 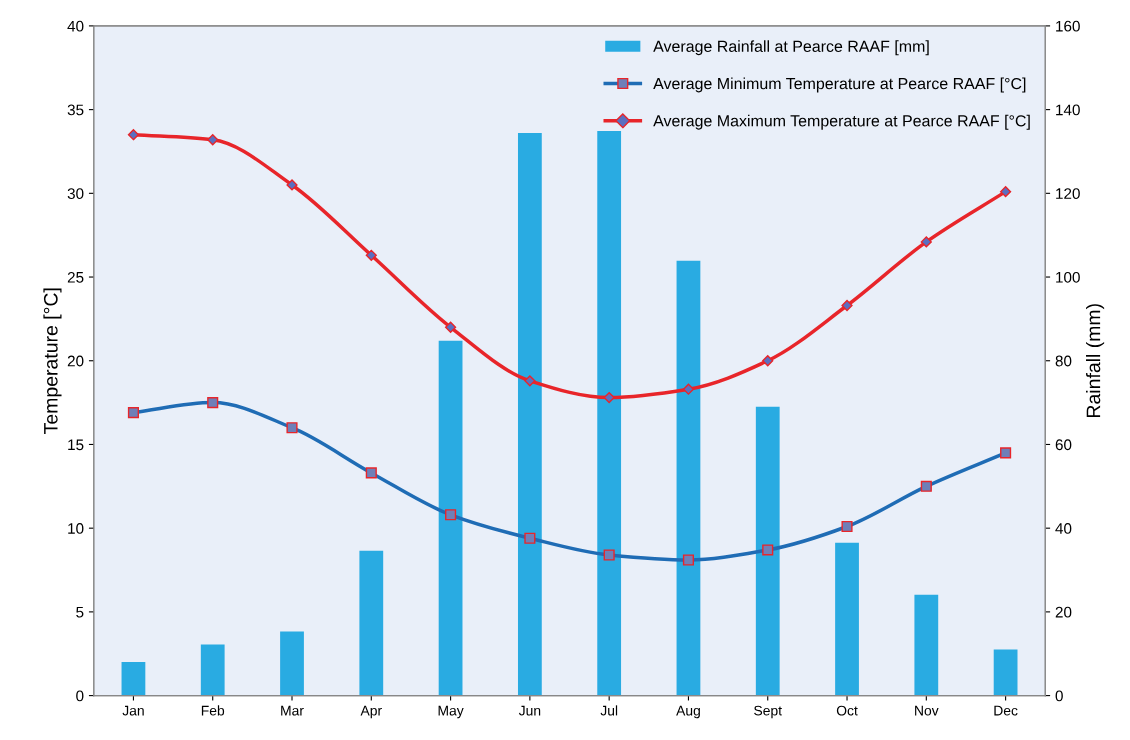 I want to click on legend-label: Average Rainfall at Pearce RAAF [mm], so click(x=791, y=48).